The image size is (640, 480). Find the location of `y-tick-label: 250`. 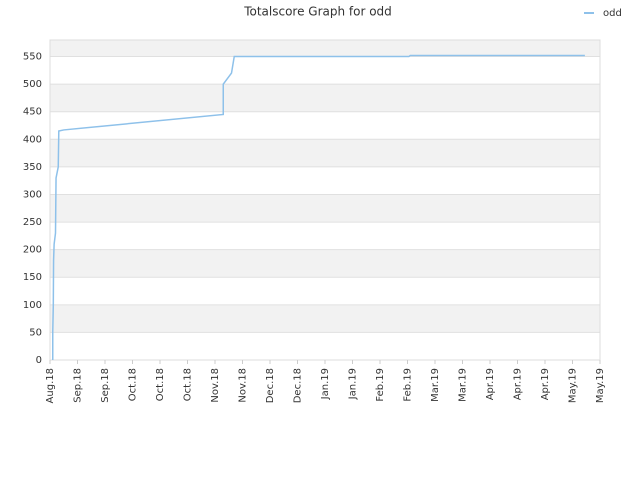

y-tick-label: 250 is located at coordinates (32, 222).